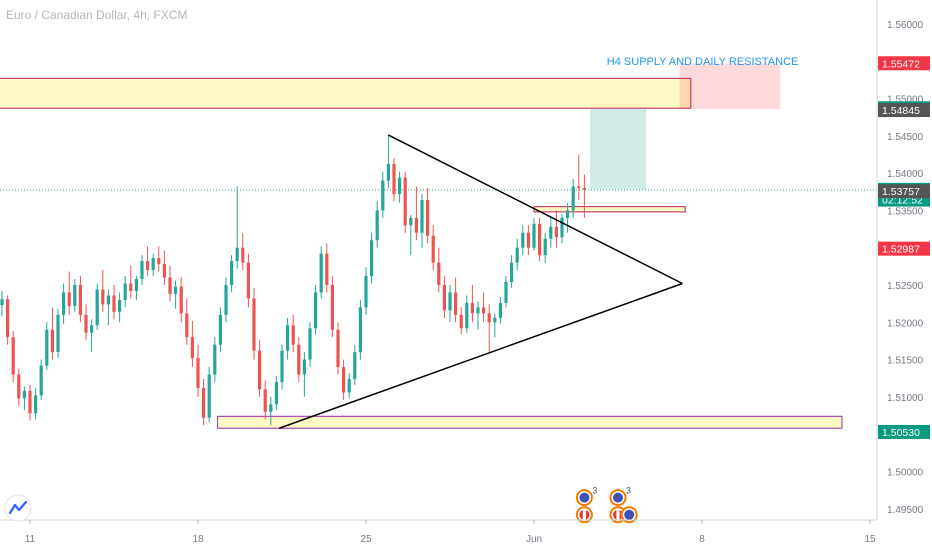 The height and width of the screenshot is (555, 932). What do you see at coordinates (198, 539) in the screenshot?
I see `time-tick-label: 18` at bounding box center [198, 539].